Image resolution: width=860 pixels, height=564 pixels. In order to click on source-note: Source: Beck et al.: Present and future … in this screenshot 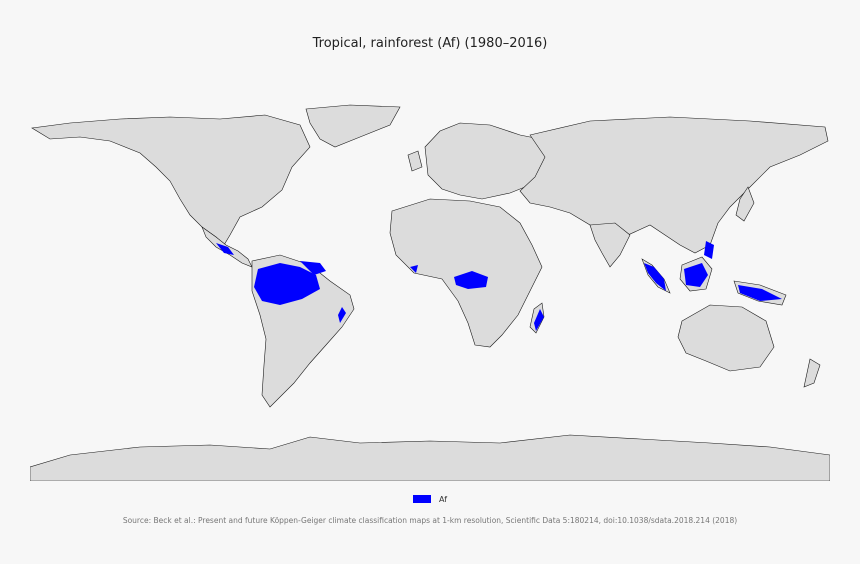, I will do `click(430, 520)`.